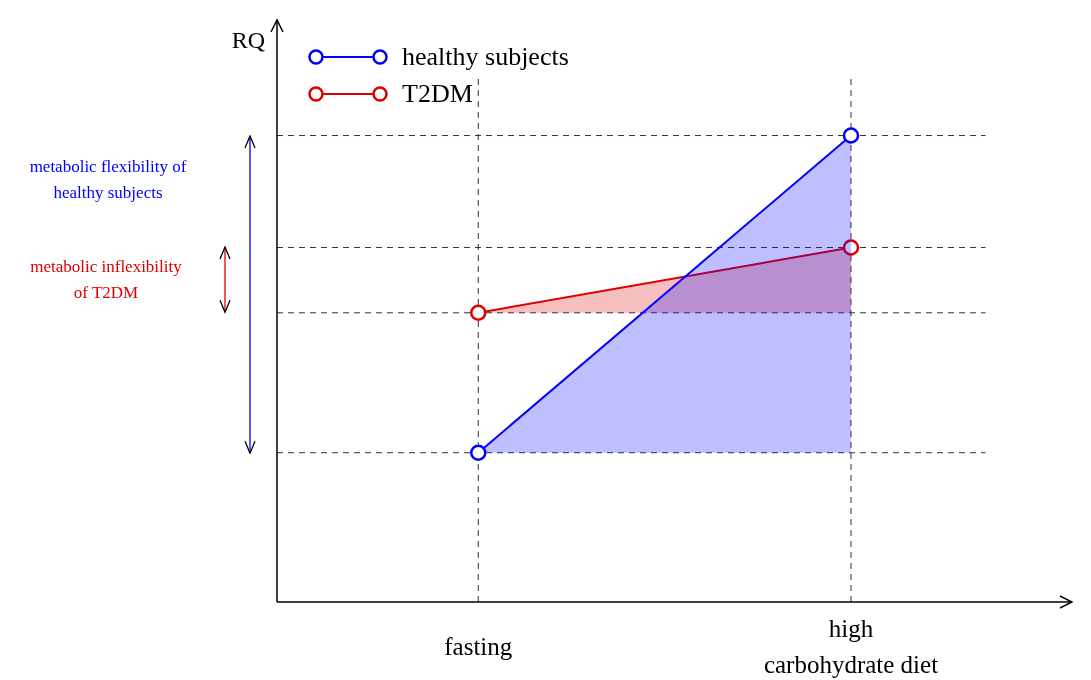  What do you see at coordinates (108, 179) in the screenshot?
I see `text: metabolic flexibility of healthy subjects` at bounding box center [108, 179].